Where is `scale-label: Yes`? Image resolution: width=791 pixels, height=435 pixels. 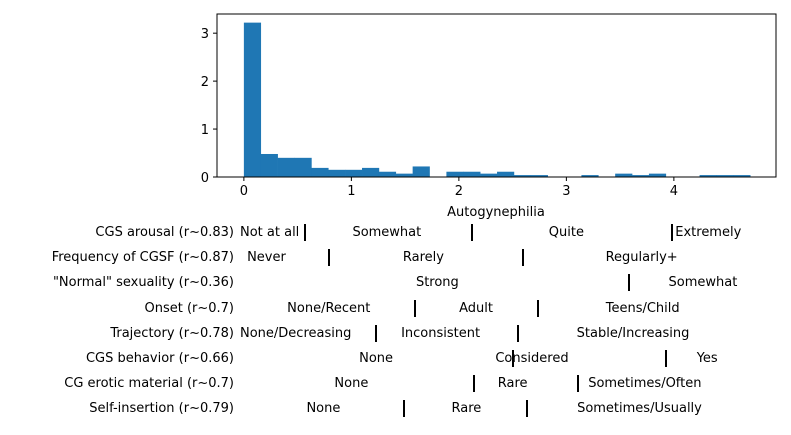 scale-label: Yes is located at coordinates (707, 358).